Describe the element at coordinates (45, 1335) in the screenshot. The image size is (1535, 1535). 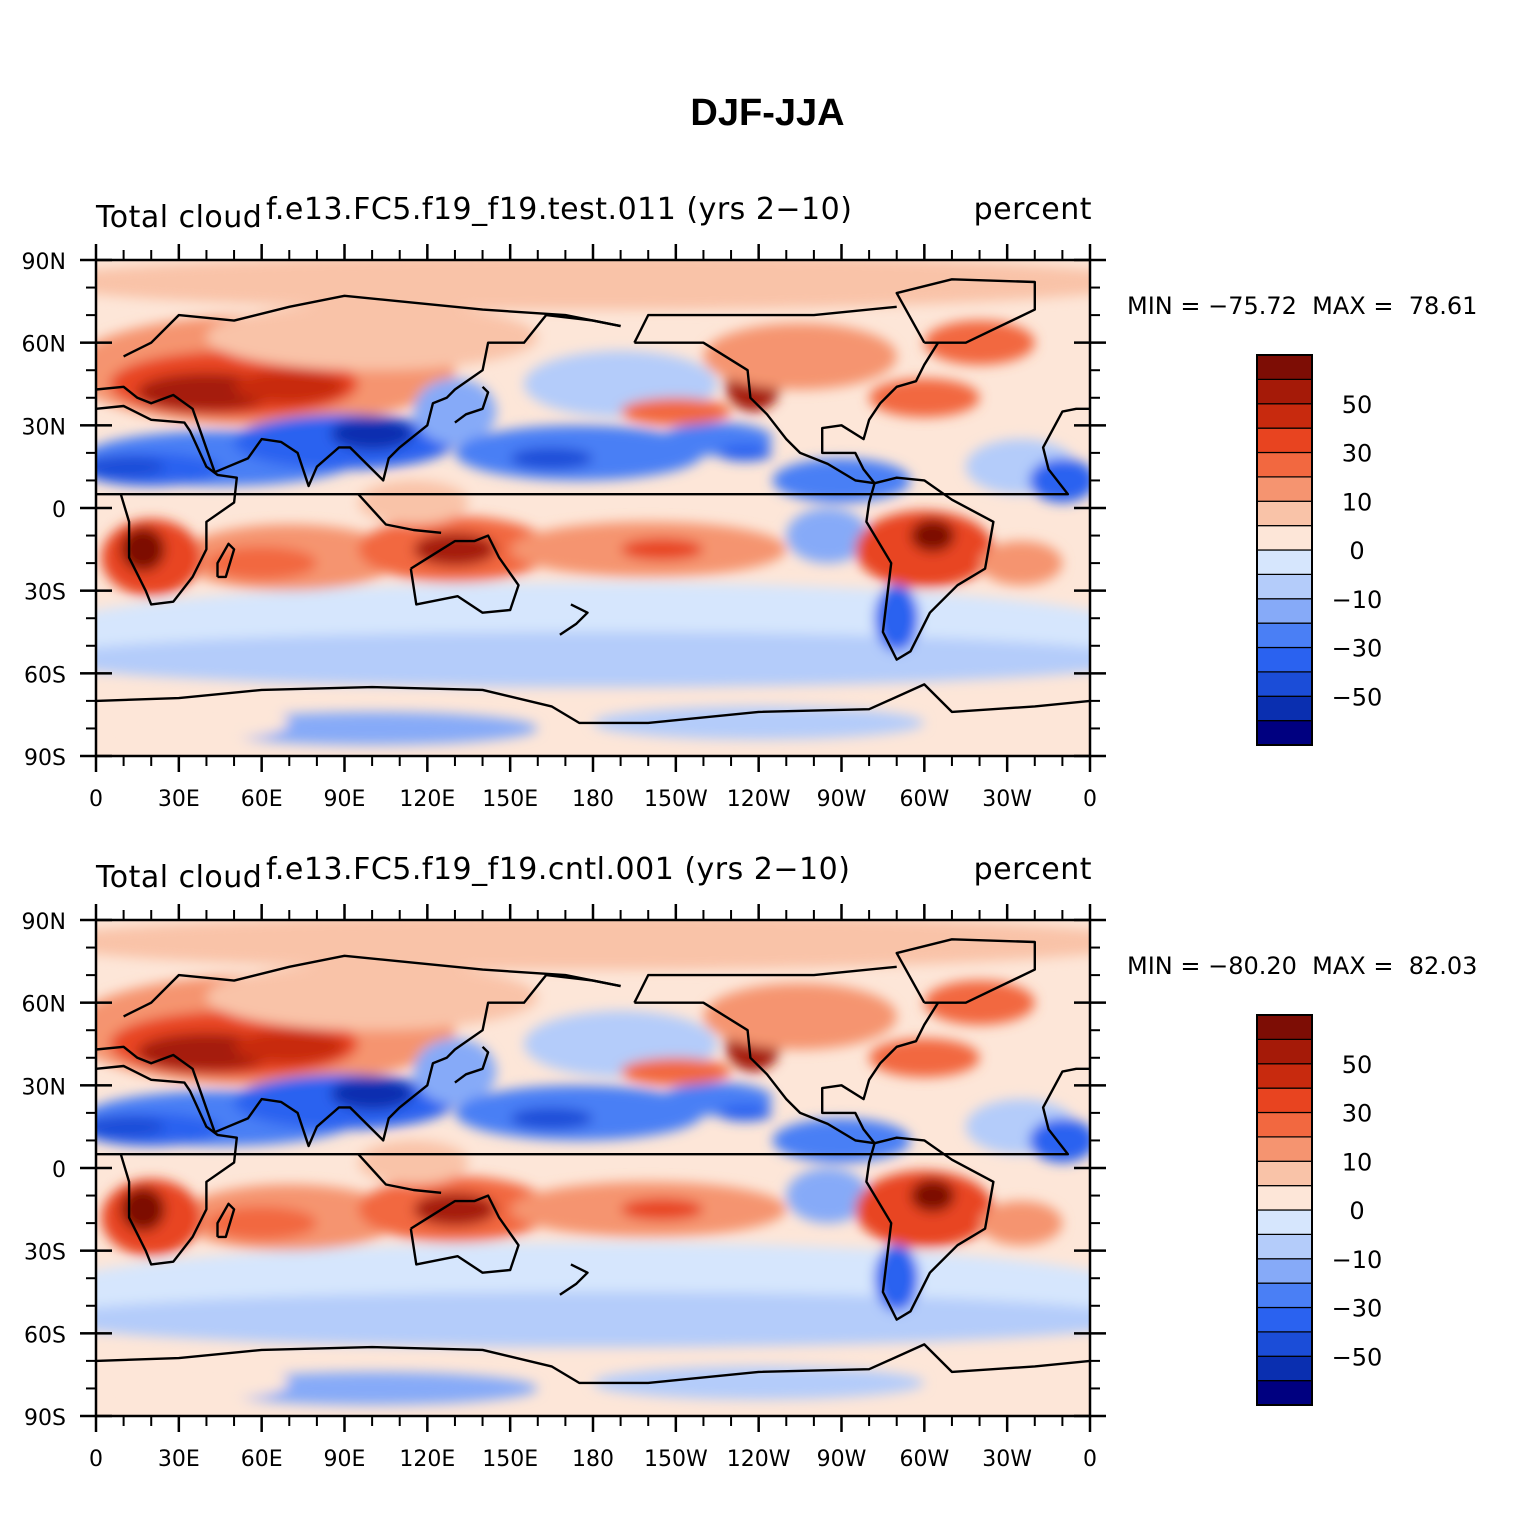
I see `lat-tick-label: 60S` at that location.